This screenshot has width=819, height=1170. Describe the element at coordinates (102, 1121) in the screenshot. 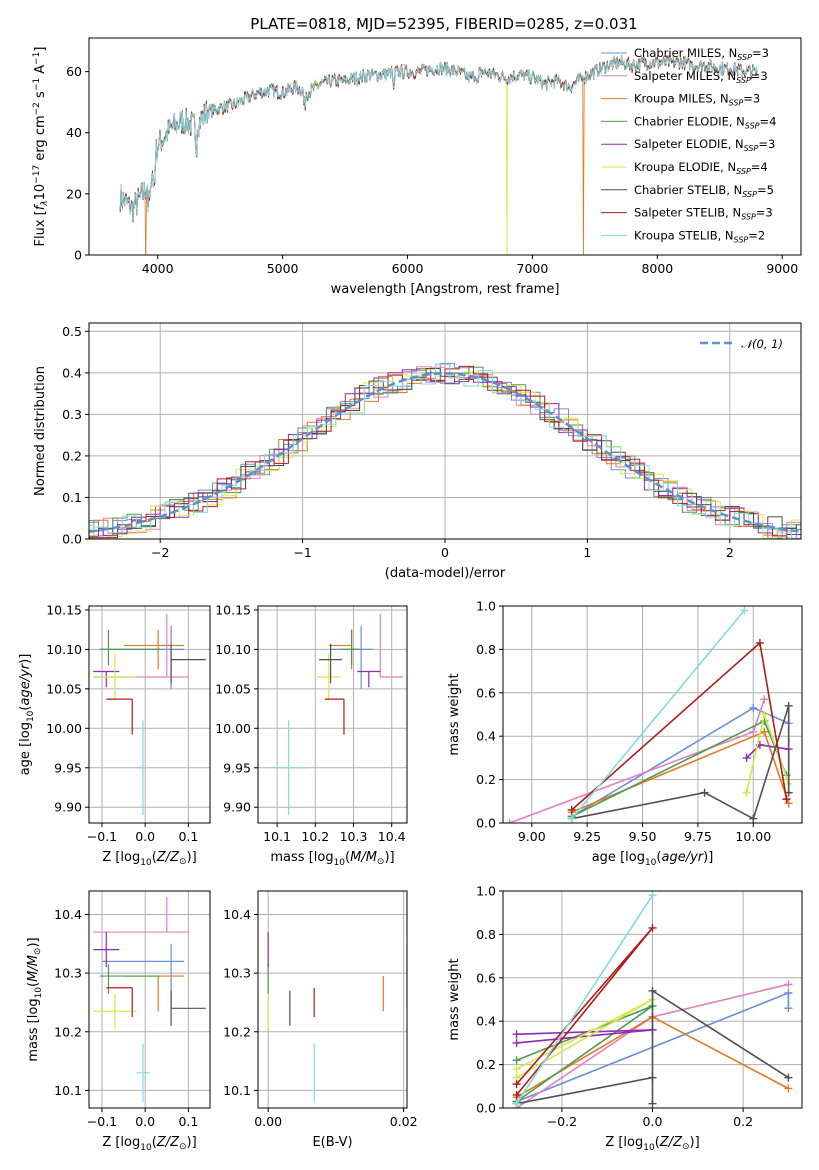

I see `x-tick-label: −0.1` at that location.